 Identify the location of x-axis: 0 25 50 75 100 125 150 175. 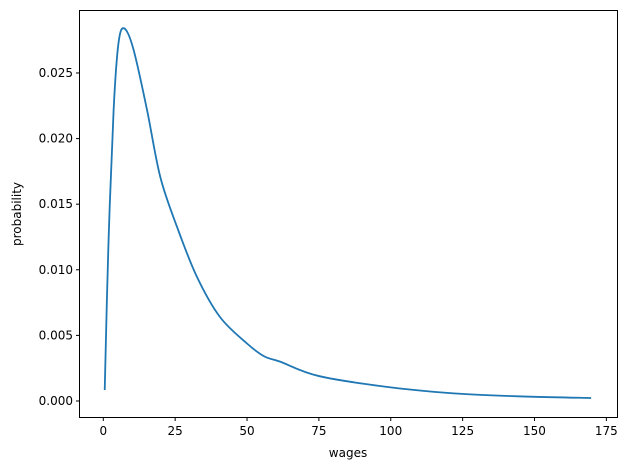
(358, 427).